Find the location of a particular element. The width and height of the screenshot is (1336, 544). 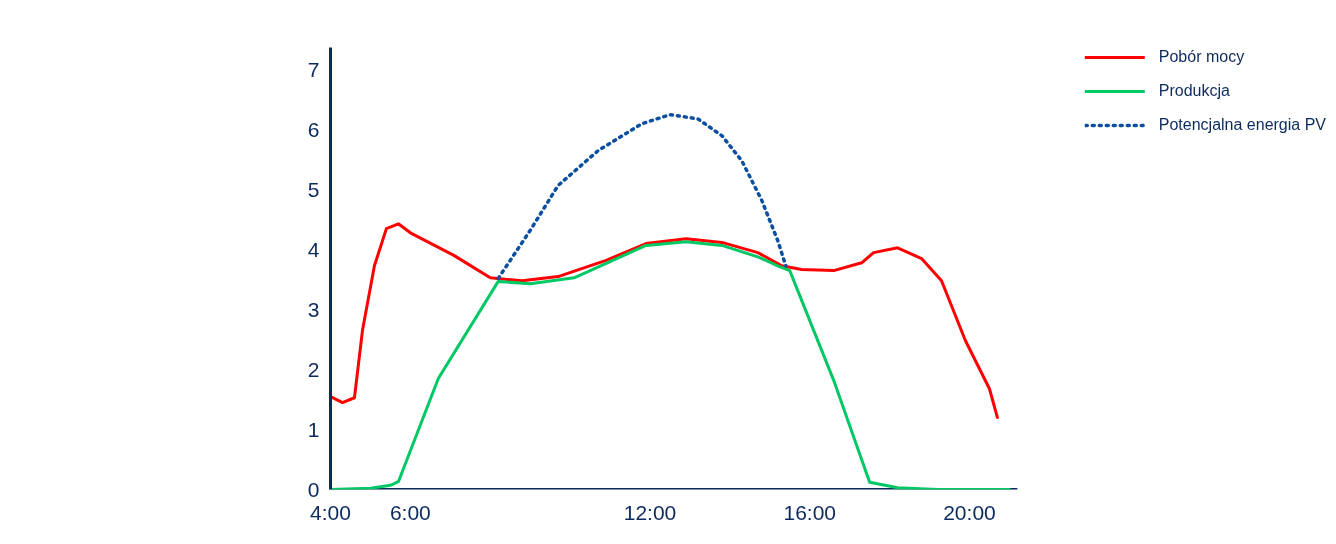

x-tick-label: 16:00 is located at coordinates (810, 512).